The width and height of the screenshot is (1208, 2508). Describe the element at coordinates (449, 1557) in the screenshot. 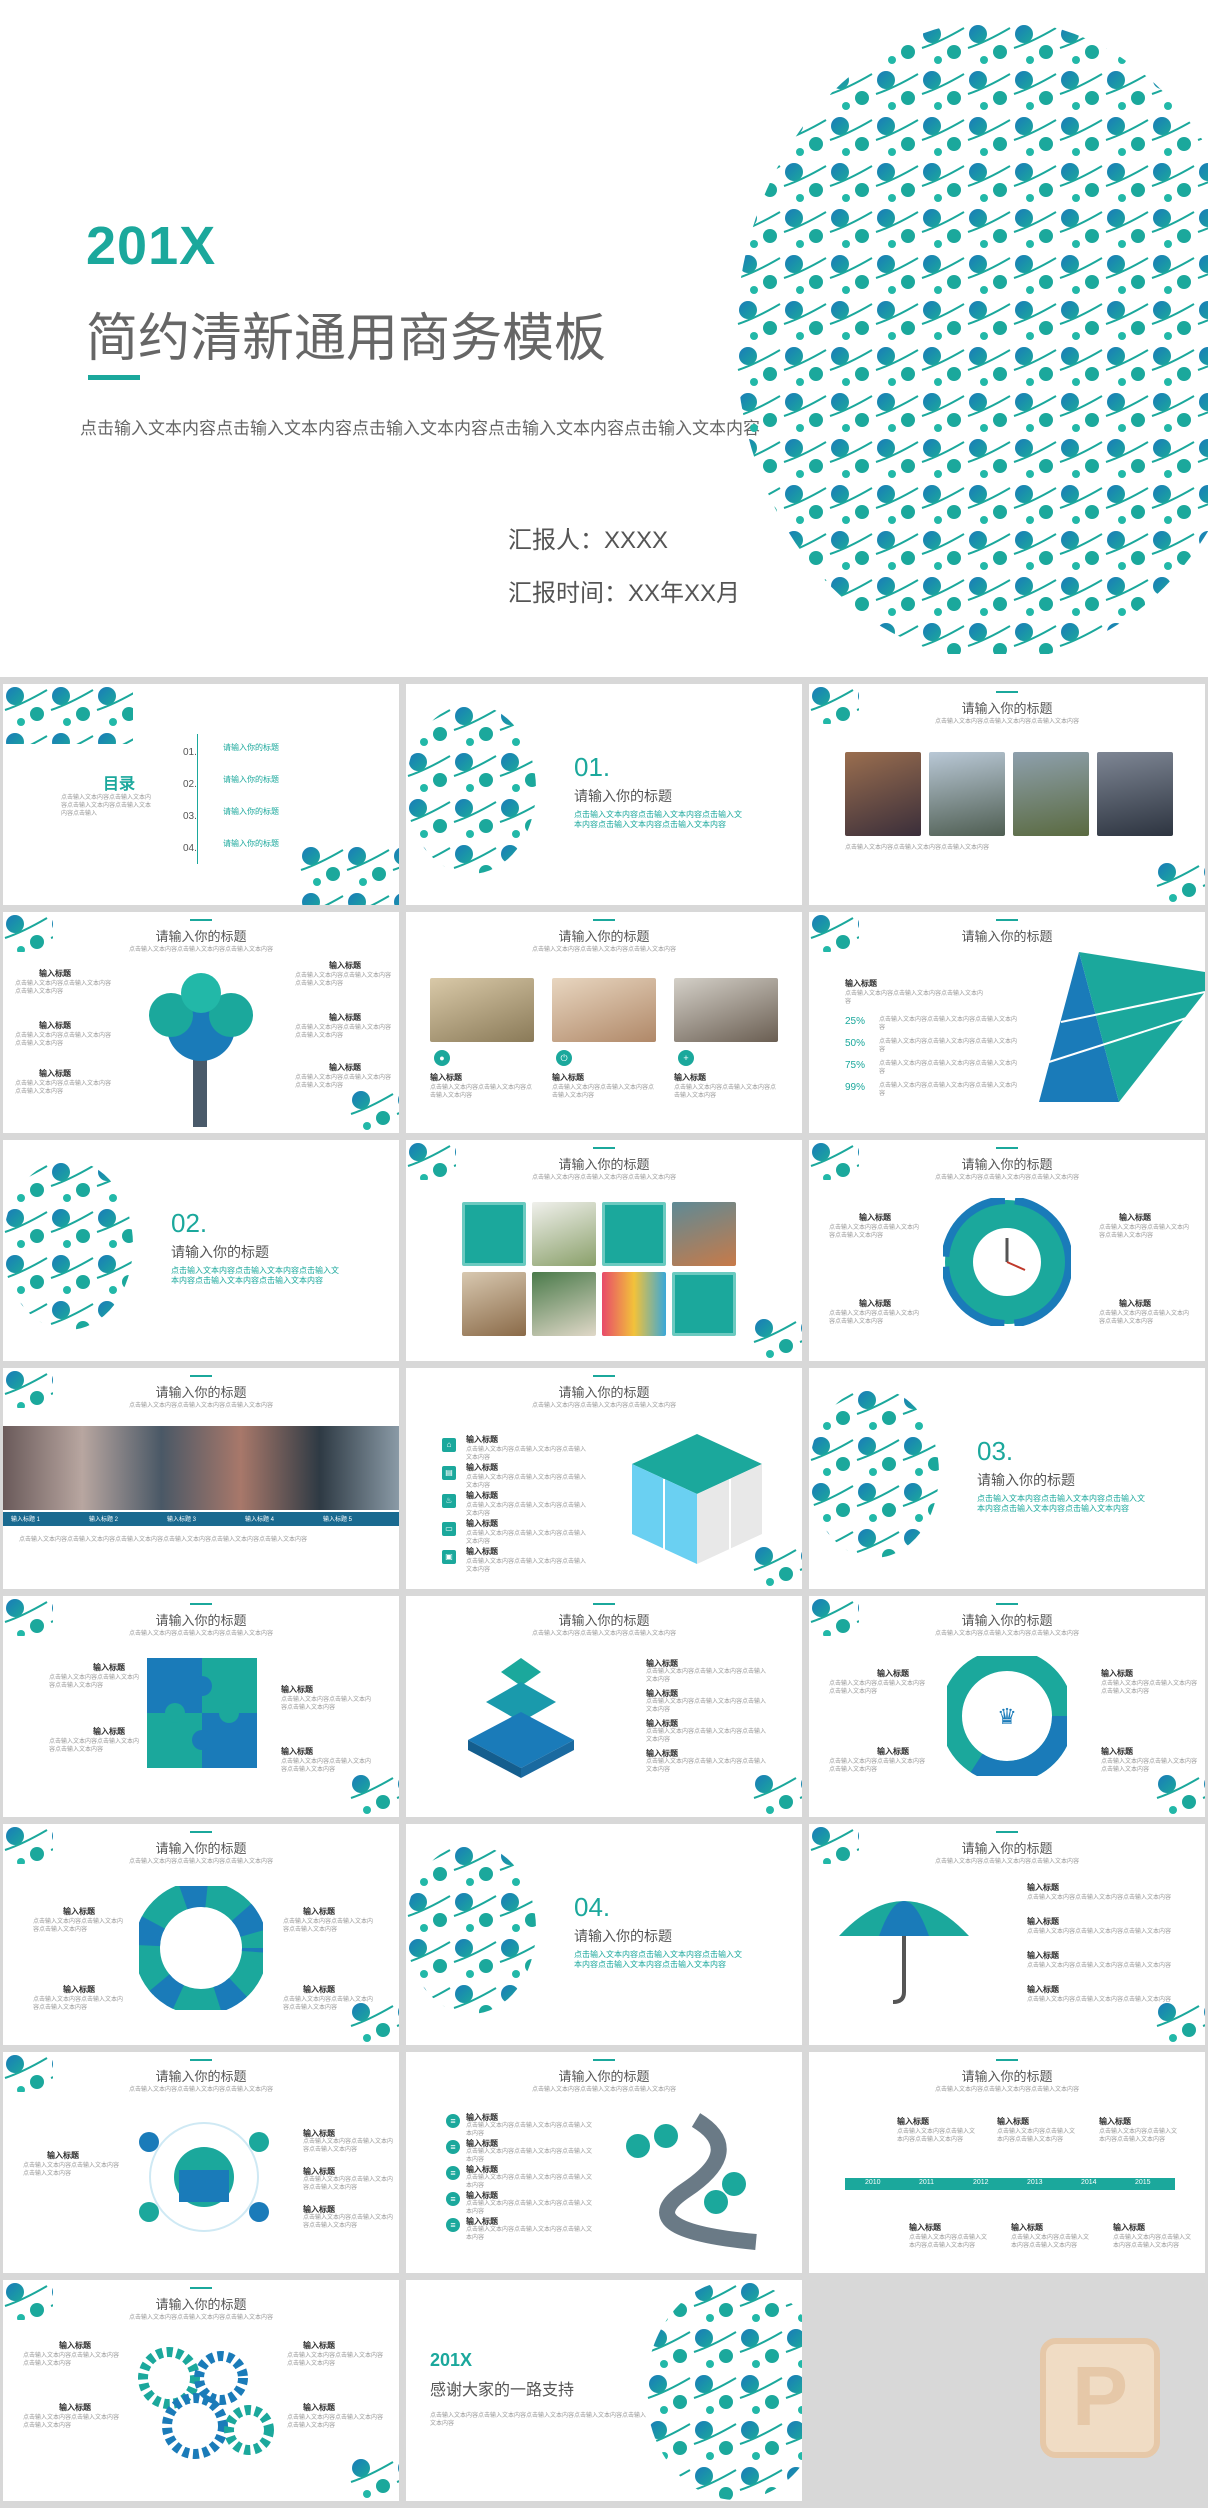

I see `desktop-icon: ▣` at that location.